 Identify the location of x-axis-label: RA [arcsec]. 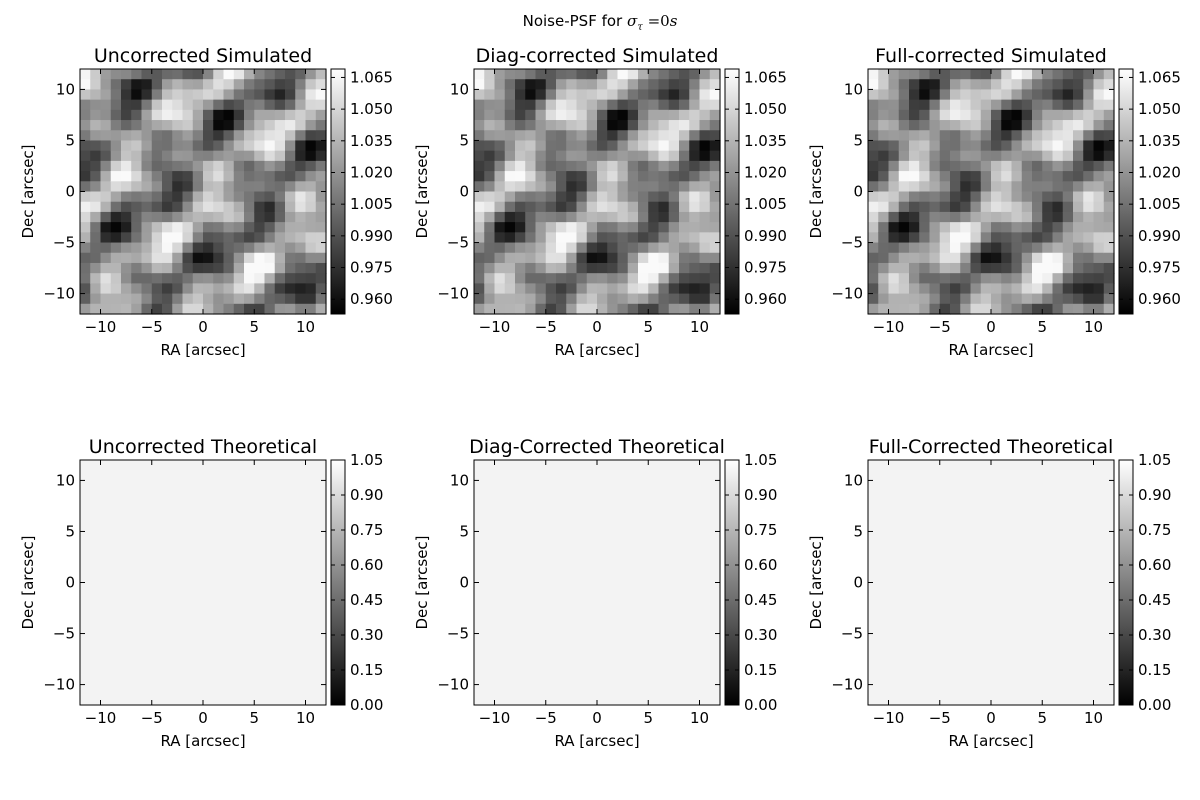
(202, 741).